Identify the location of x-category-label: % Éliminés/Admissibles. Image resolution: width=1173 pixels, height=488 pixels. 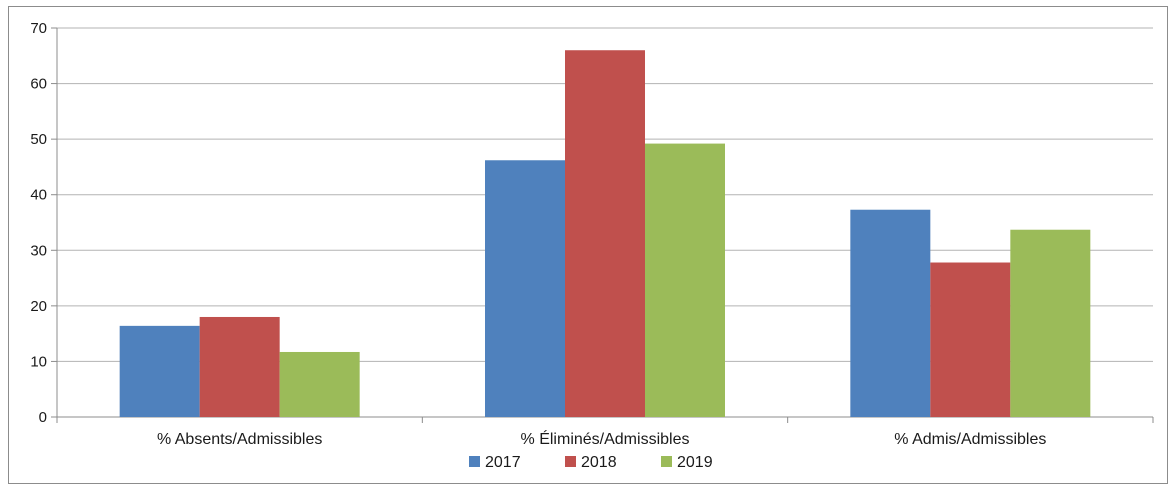
(605, 438).